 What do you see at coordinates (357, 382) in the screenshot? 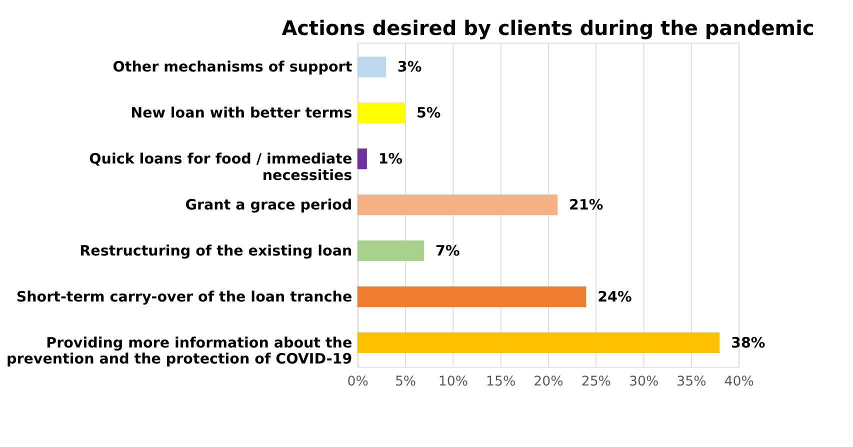
I see `x-tick-label: 0%` at bounding box center [357, 382].